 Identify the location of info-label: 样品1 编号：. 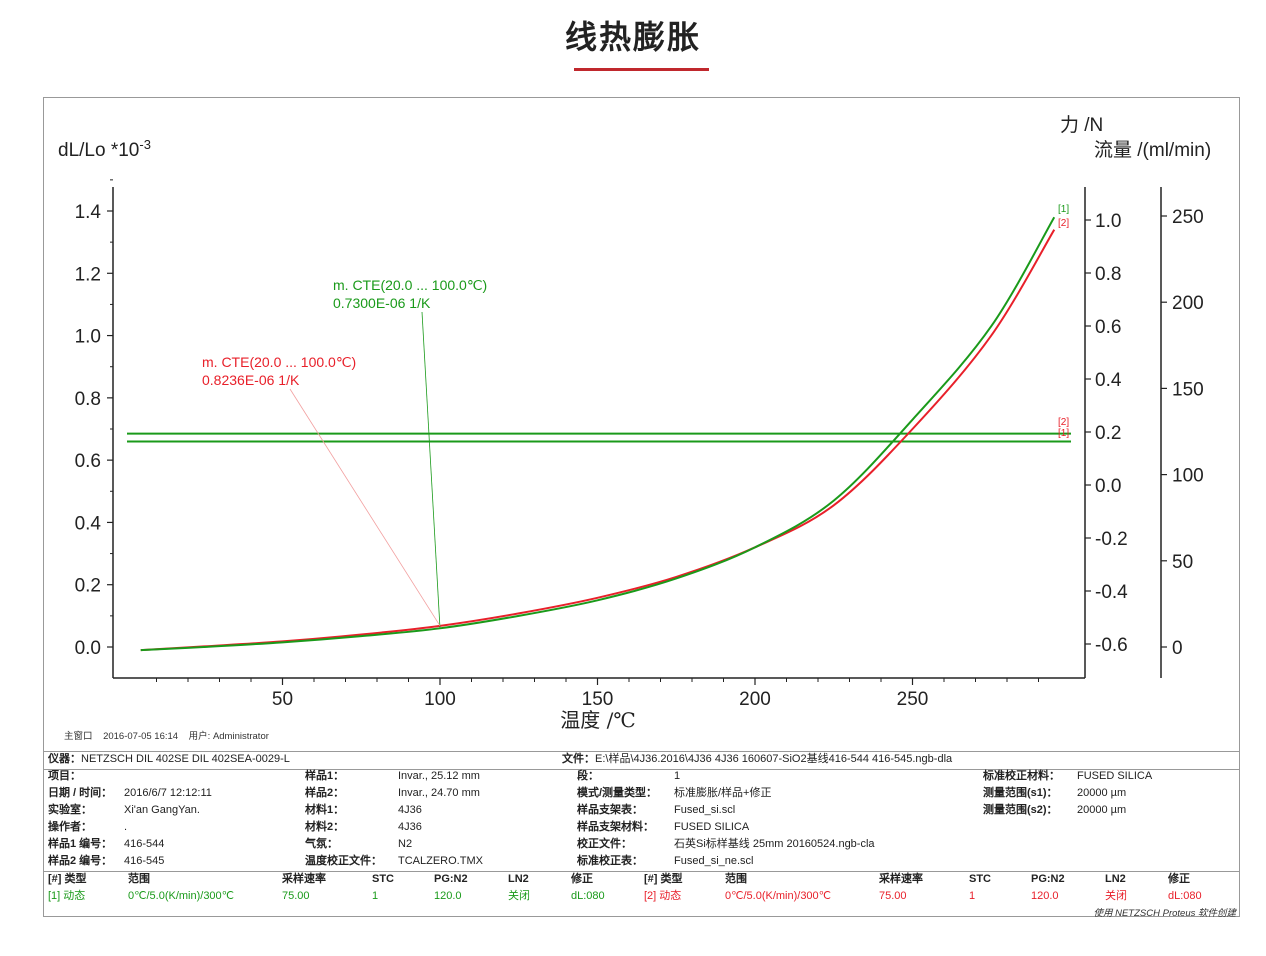
(80, 844).